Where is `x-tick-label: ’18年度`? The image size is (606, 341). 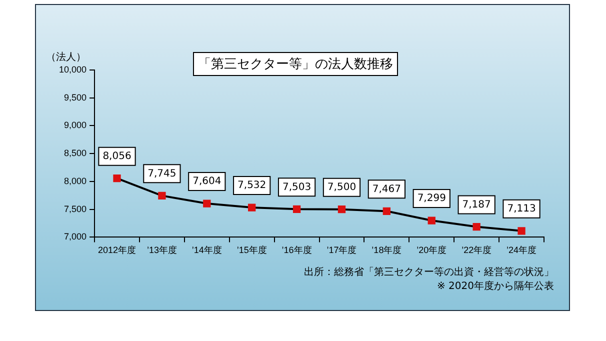 x-tick-label: ’18年度 is located at coordinates (387, 250).